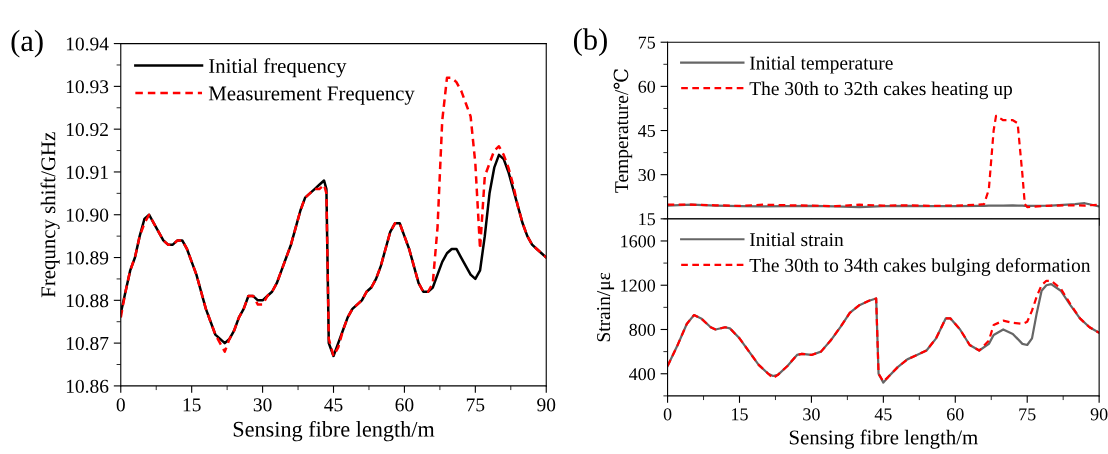  Describe the element at coordinates (796, 239) in the screenshot. I see `legend-label: Initial strain` at that location.